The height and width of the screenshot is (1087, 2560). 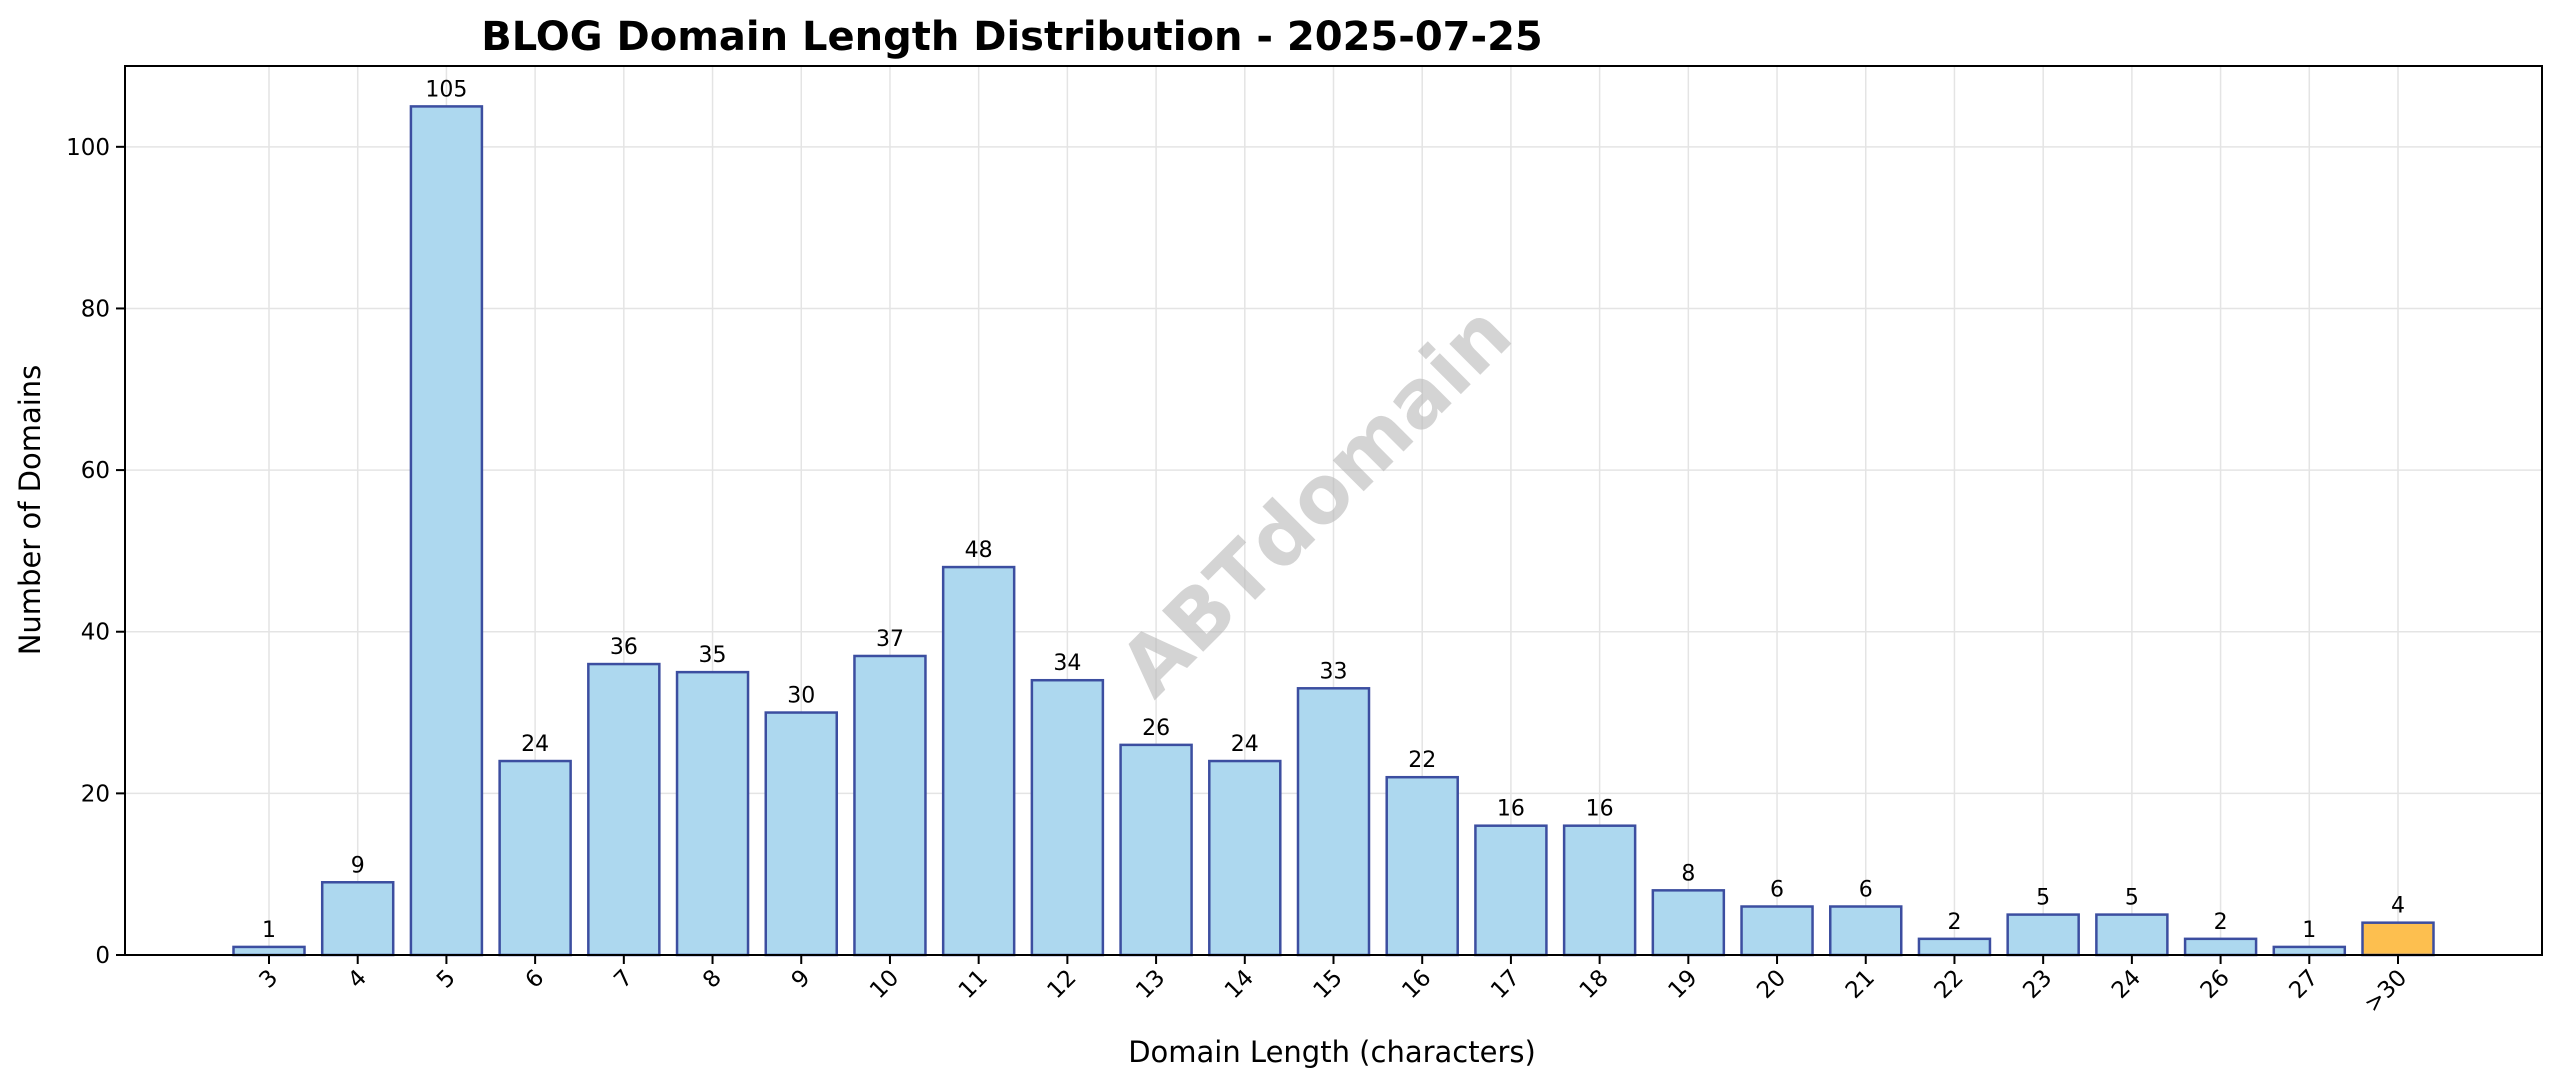 I want to click on value-label: 37, so click(x=890, y=639).